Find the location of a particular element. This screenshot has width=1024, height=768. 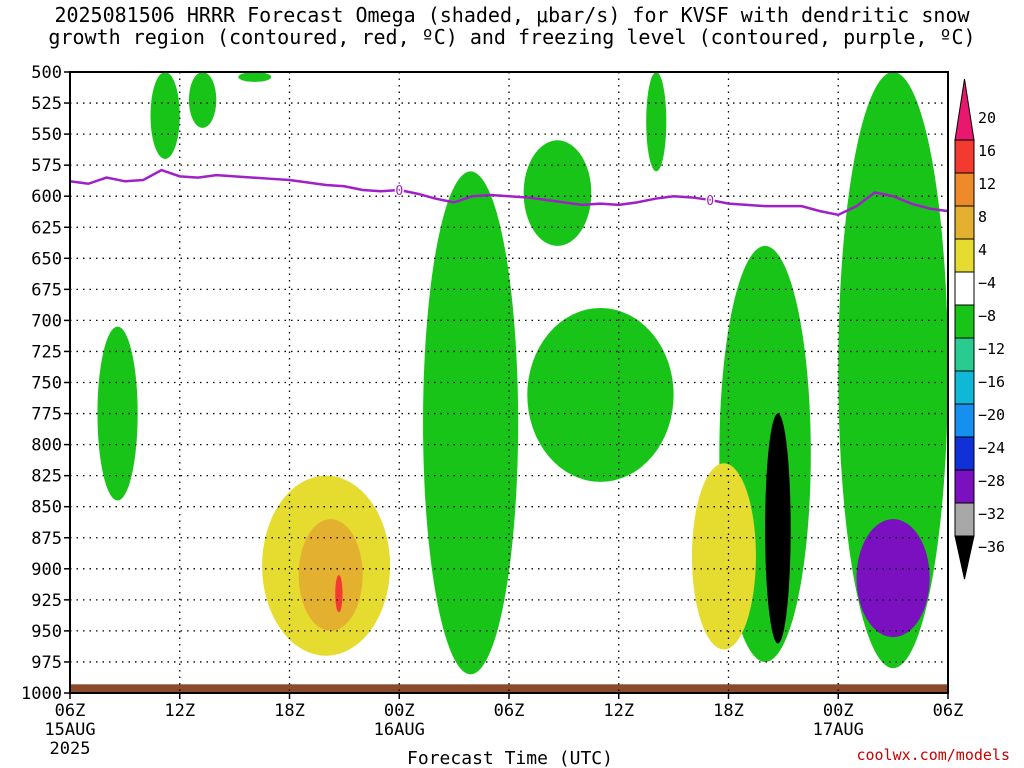

x-date-label: 15AUG is located at coordinates (69, 730).